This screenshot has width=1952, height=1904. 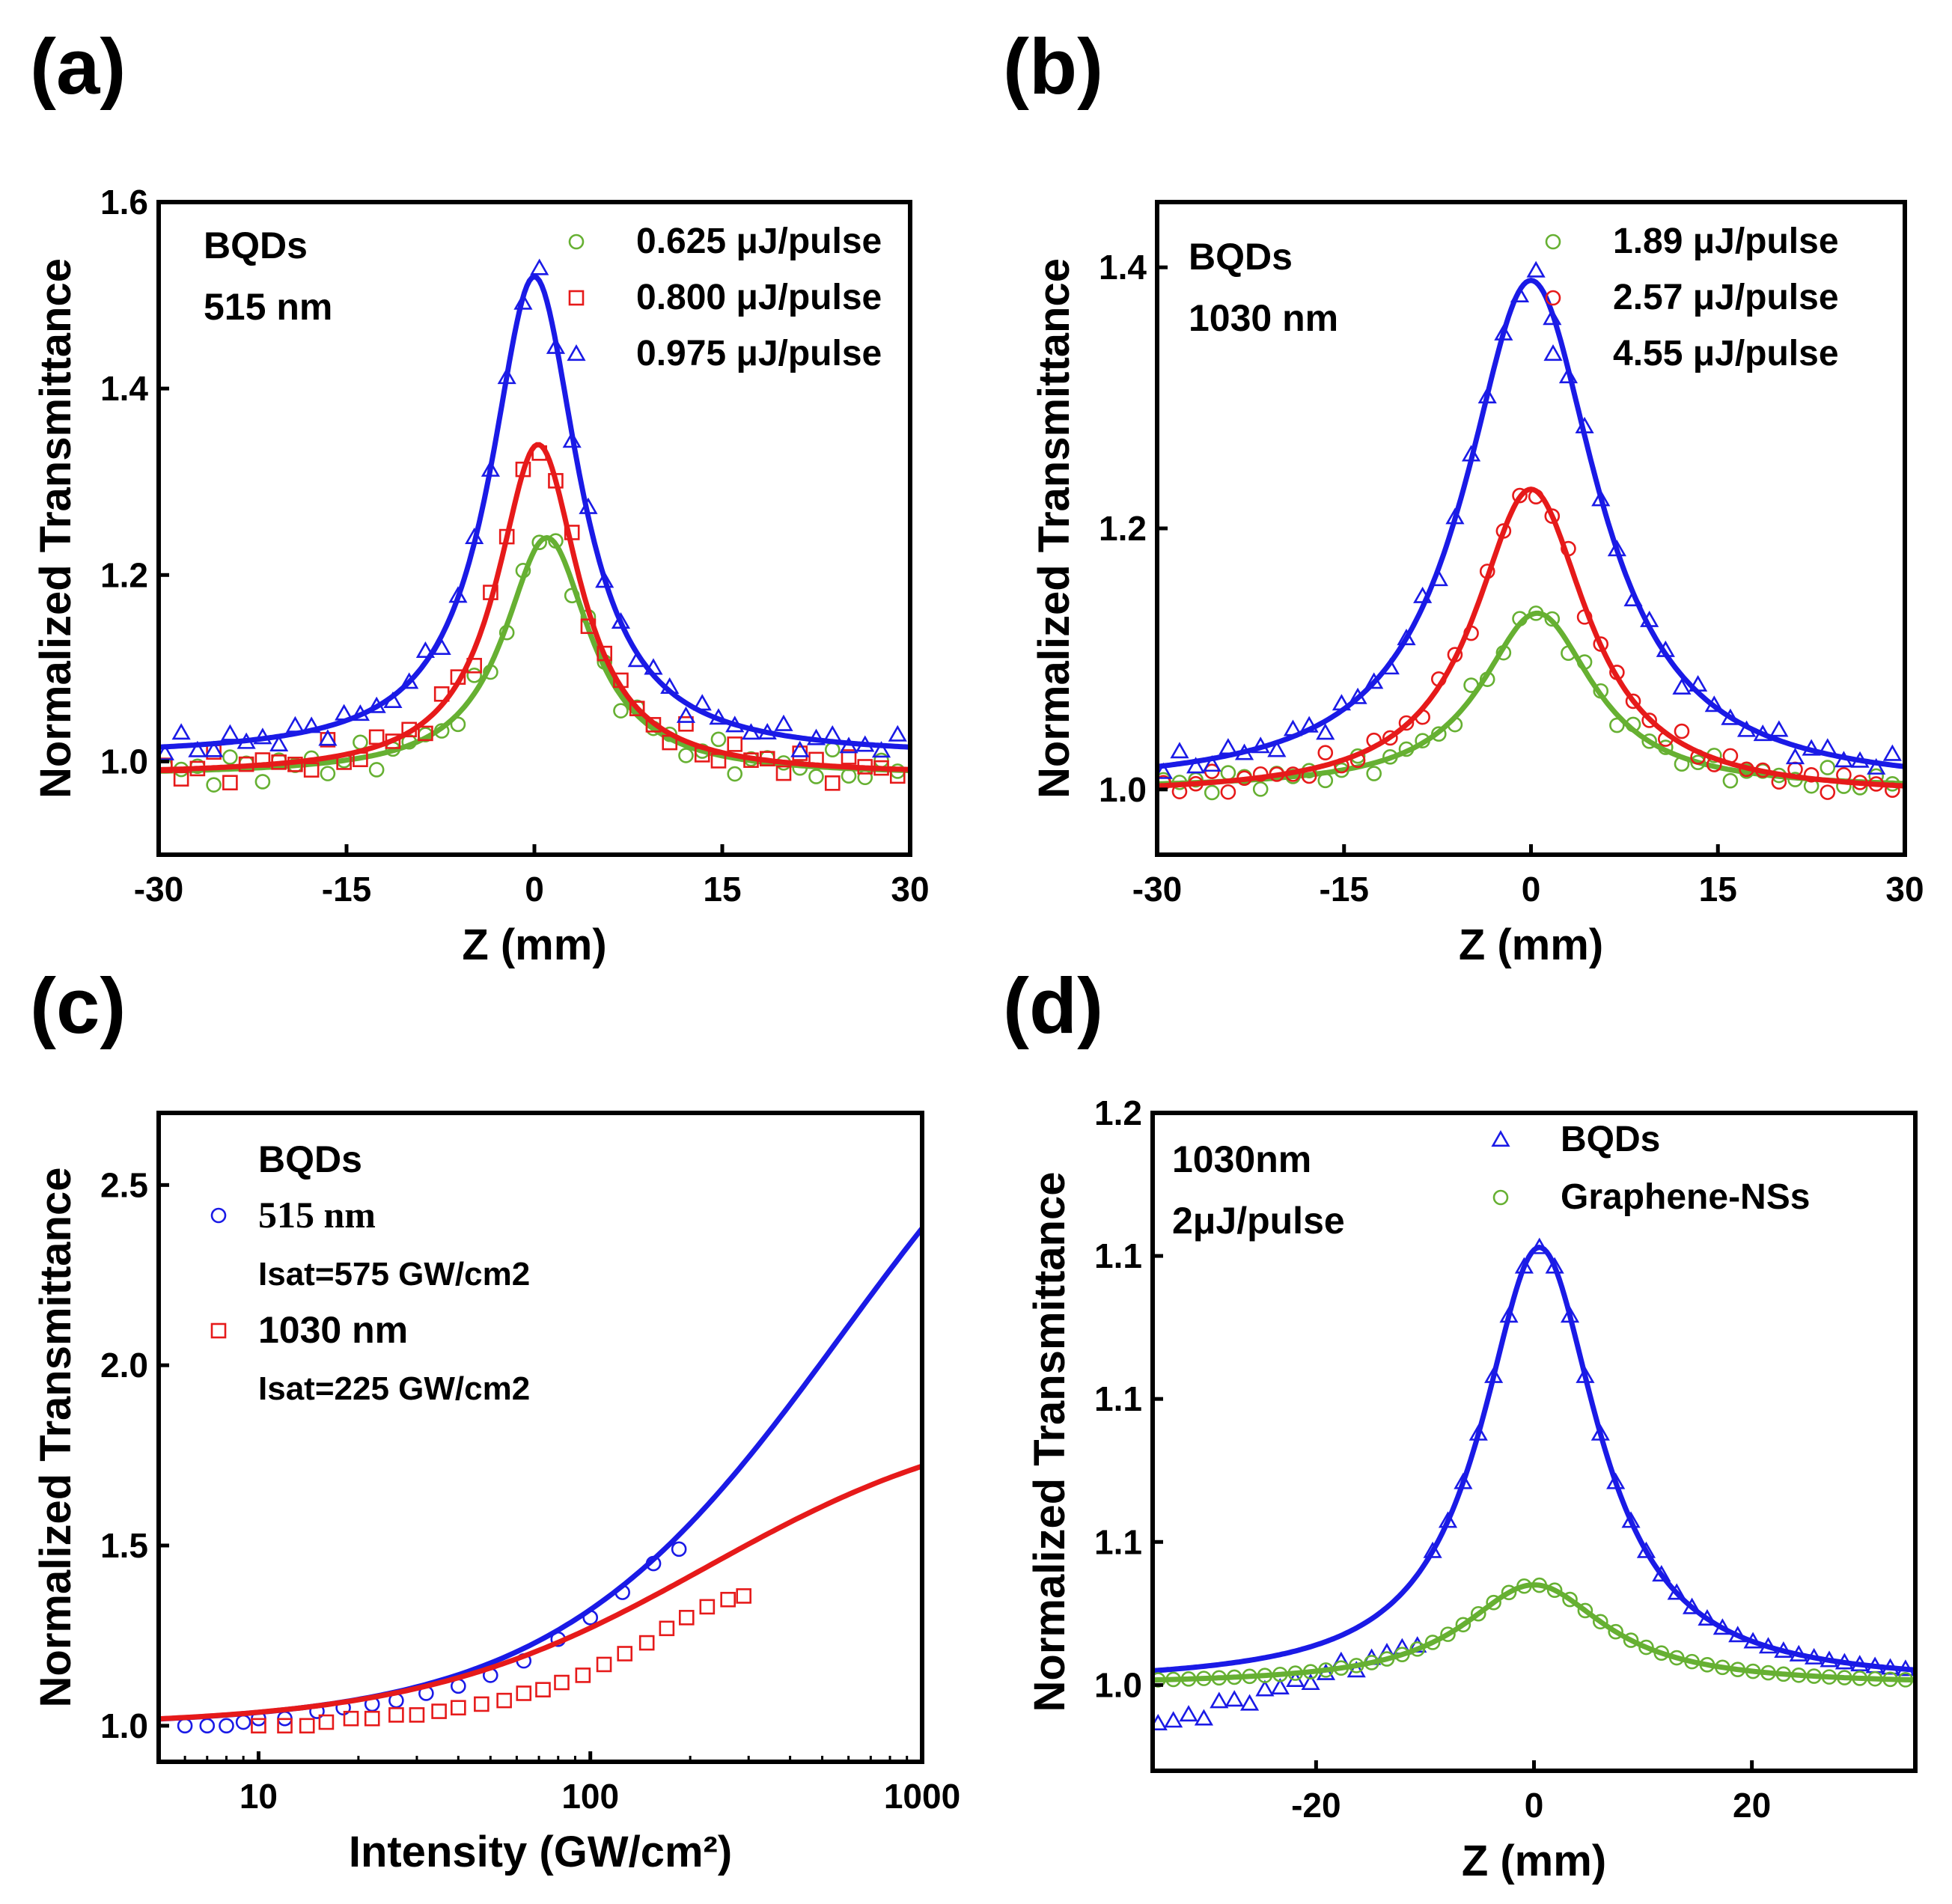 I want to click on y-tick-label: 1.4, so click(x=1123, y=267).